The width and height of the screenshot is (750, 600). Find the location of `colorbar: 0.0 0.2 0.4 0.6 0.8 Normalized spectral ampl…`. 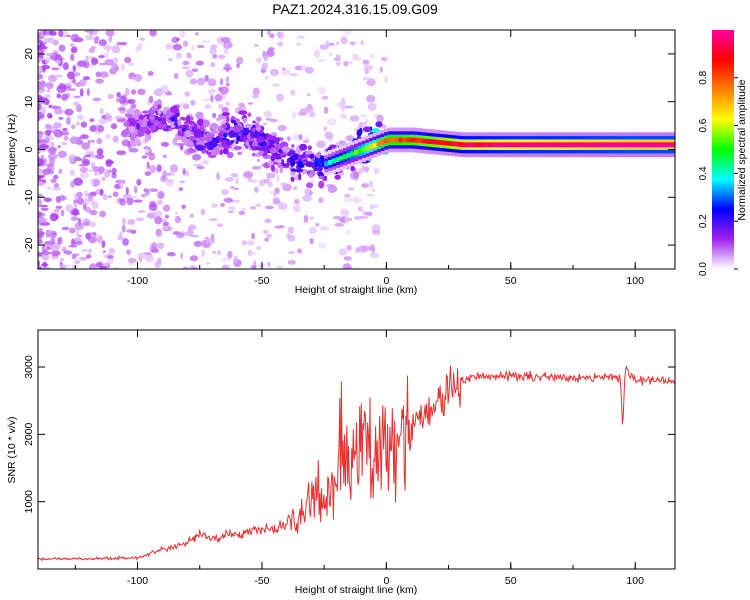

colorbar: 0.0 0.2 0.4 0.6 0.8 Normalized spectral ampl… is located at coordinates (723, 153).